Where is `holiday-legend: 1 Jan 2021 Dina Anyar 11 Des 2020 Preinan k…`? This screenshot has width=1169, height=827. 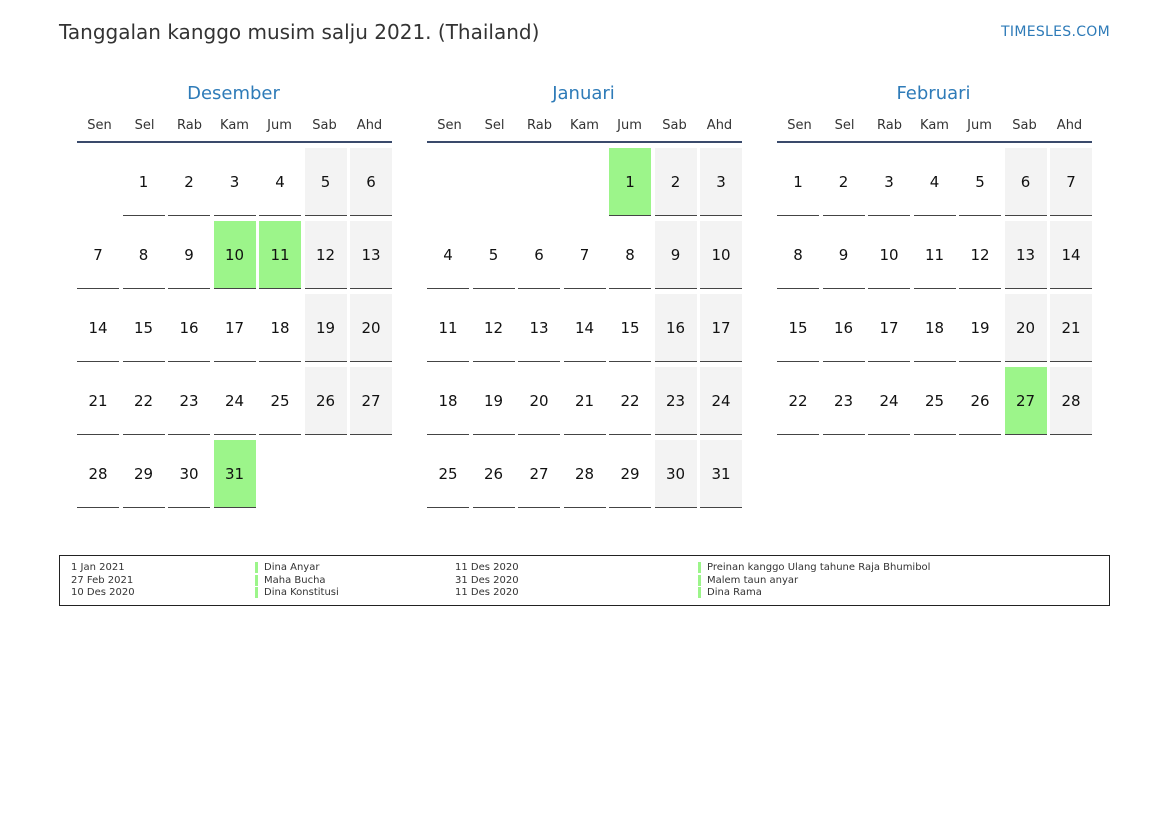
holiday-legend: 1 Jan 2021 Dina Anyar 11 Des 2020 Preinan k… is located at coordinates (584, 580).